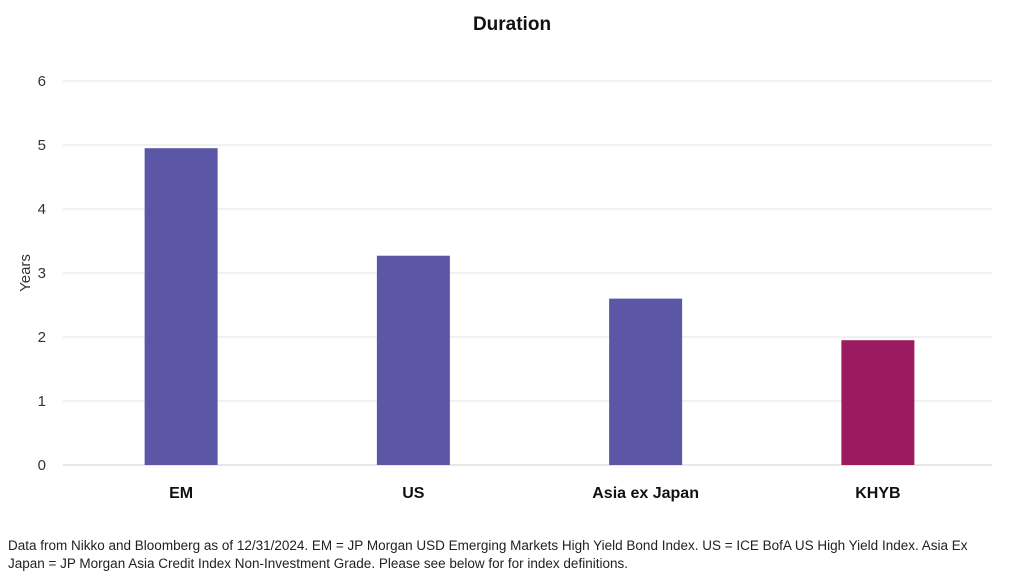  I want to click on y-tick-label: 5, so click(42, 145).